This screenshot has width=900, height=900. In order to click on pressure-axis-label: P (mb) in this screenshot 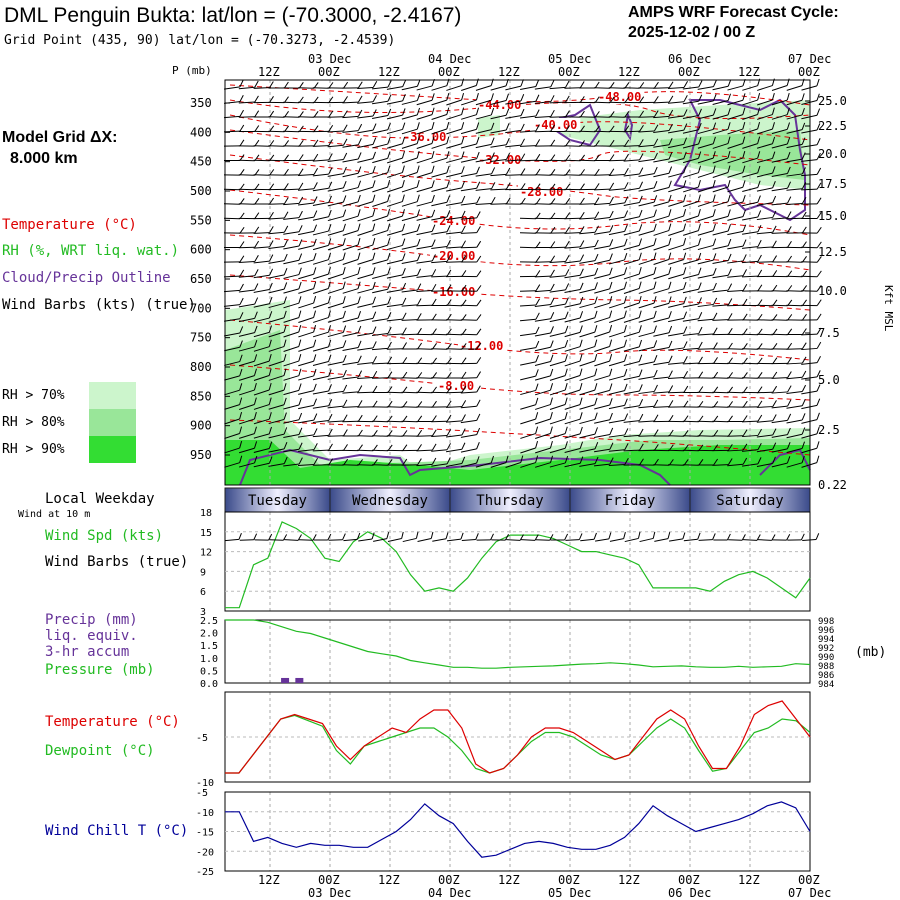, I will do `click(192, 70)`.